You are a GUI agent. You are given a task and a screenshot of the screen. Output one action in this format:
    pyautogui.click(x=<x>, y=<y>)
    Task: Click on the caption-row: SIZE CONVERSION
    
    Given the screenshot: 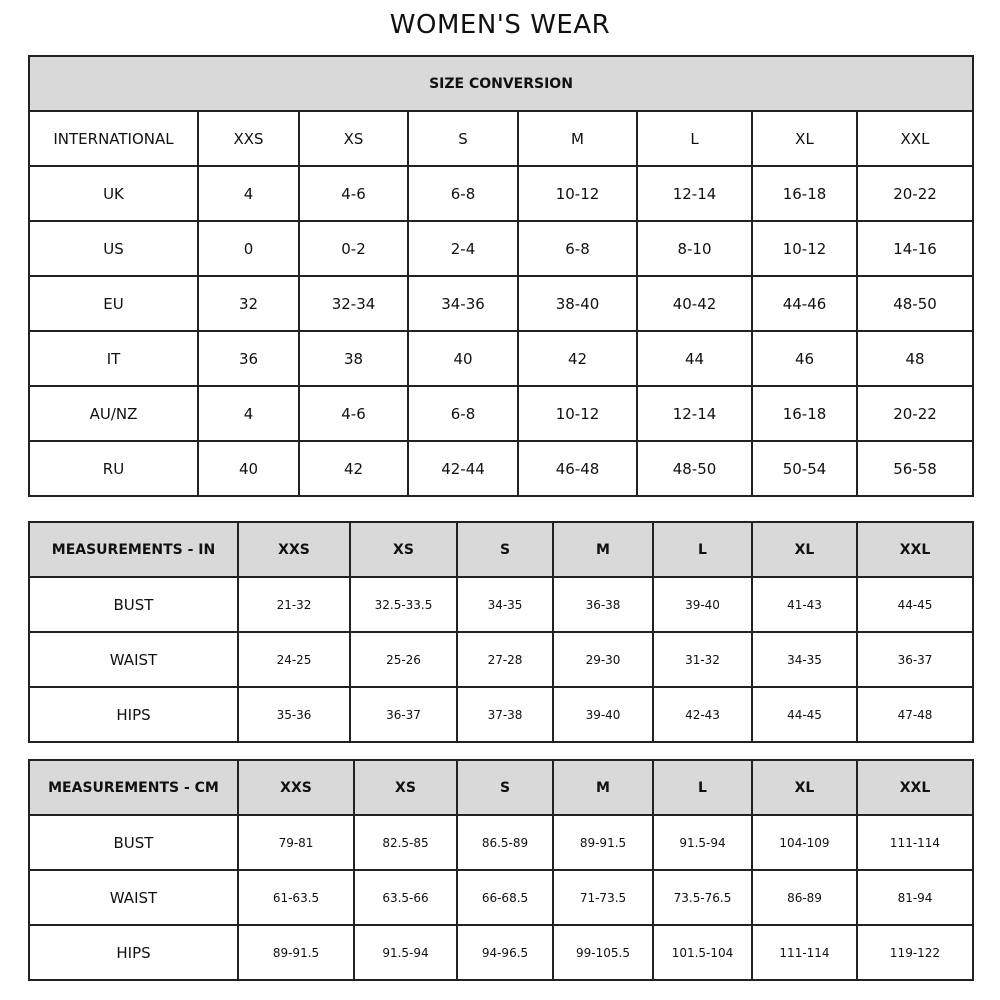 What is the action you would take?
    pyautogui.click(x=501, y=83)
    